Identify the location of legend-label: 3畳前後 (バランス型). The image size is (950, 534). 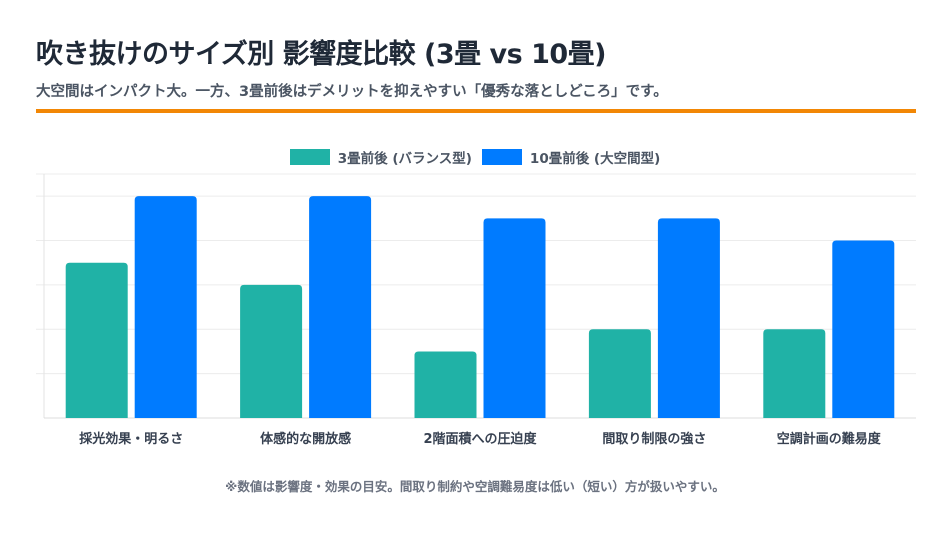
(404, 159).